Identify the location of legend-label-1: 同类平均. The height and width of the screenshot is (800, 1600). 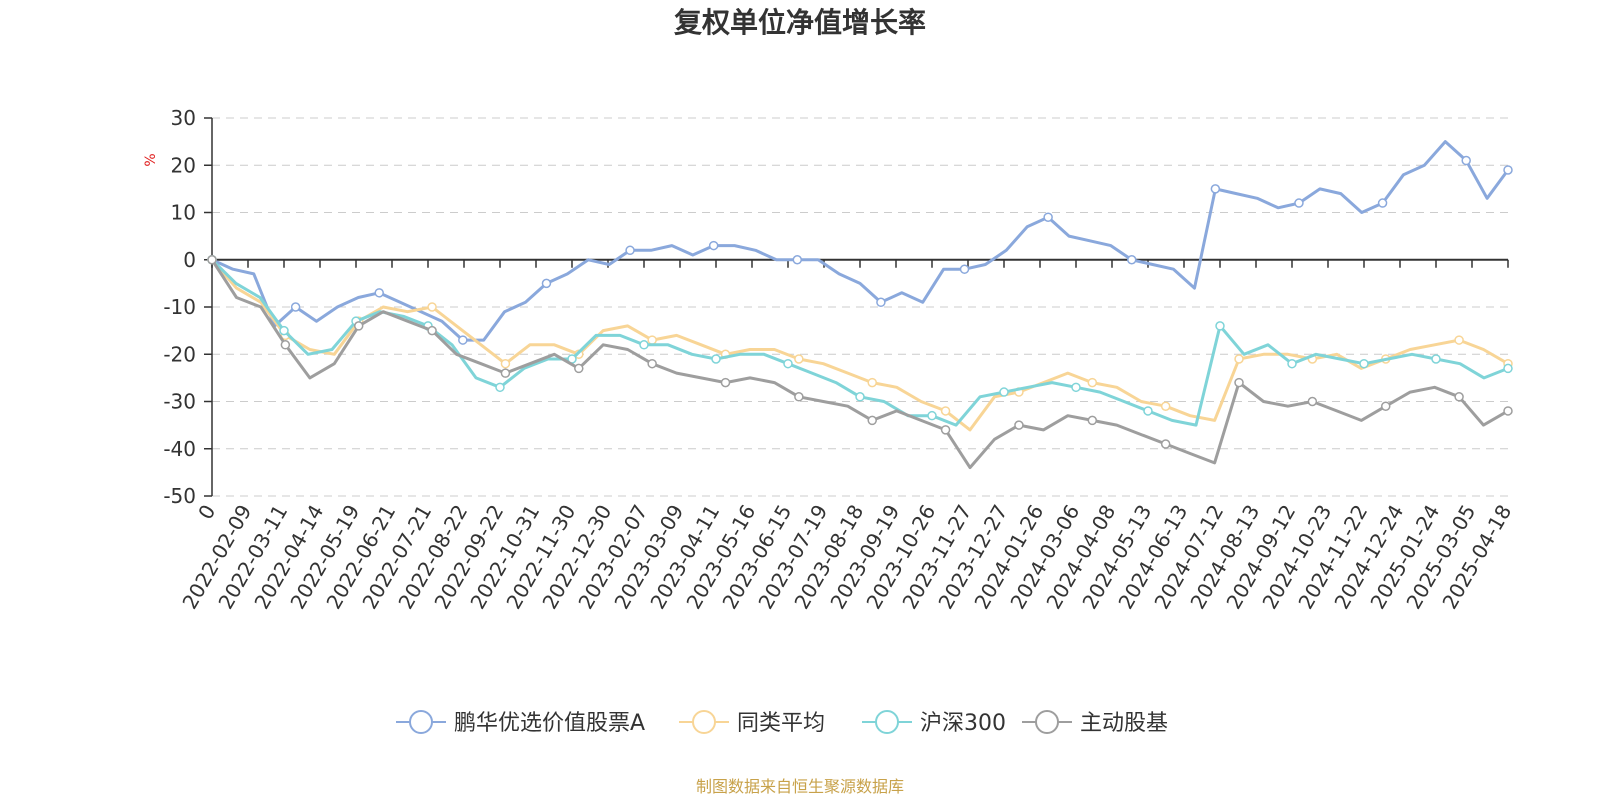
(781, 723).